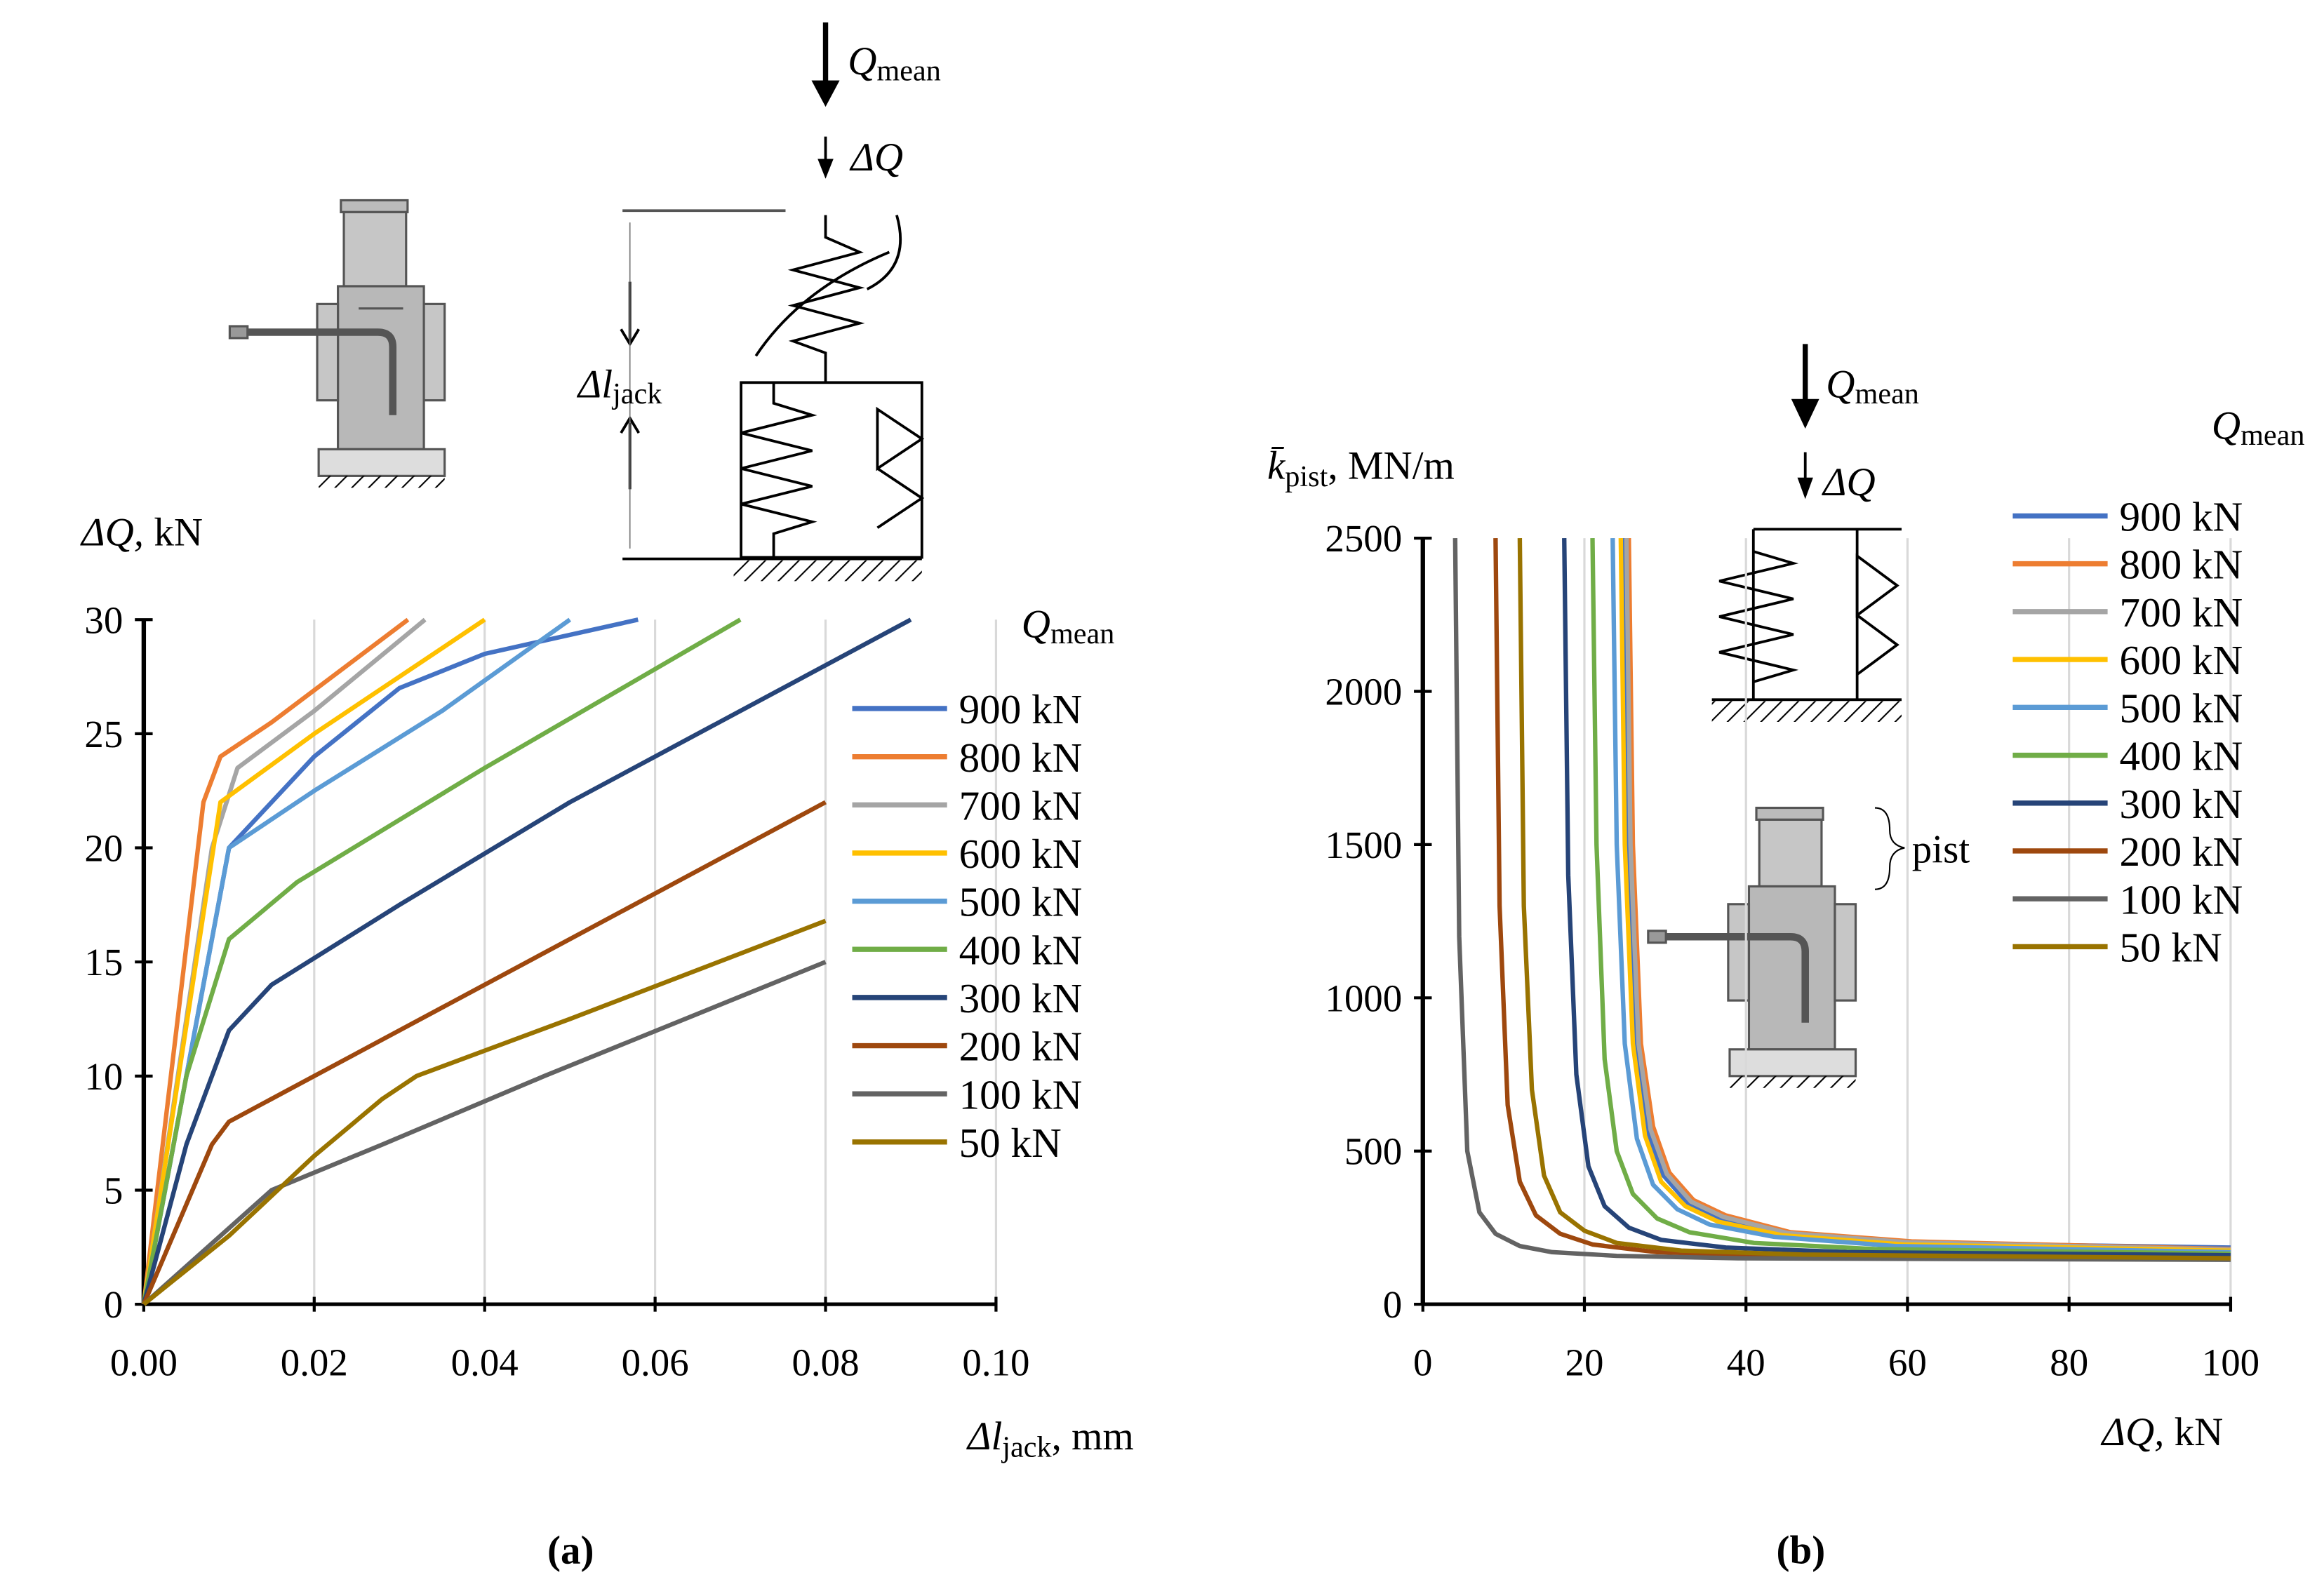 Image resolution: width=2324 pixels, height=1589 pixels. Describe the element at coordinates (2230, 1363) in the screenshot. I see `x-tick-label: 100` at that location.